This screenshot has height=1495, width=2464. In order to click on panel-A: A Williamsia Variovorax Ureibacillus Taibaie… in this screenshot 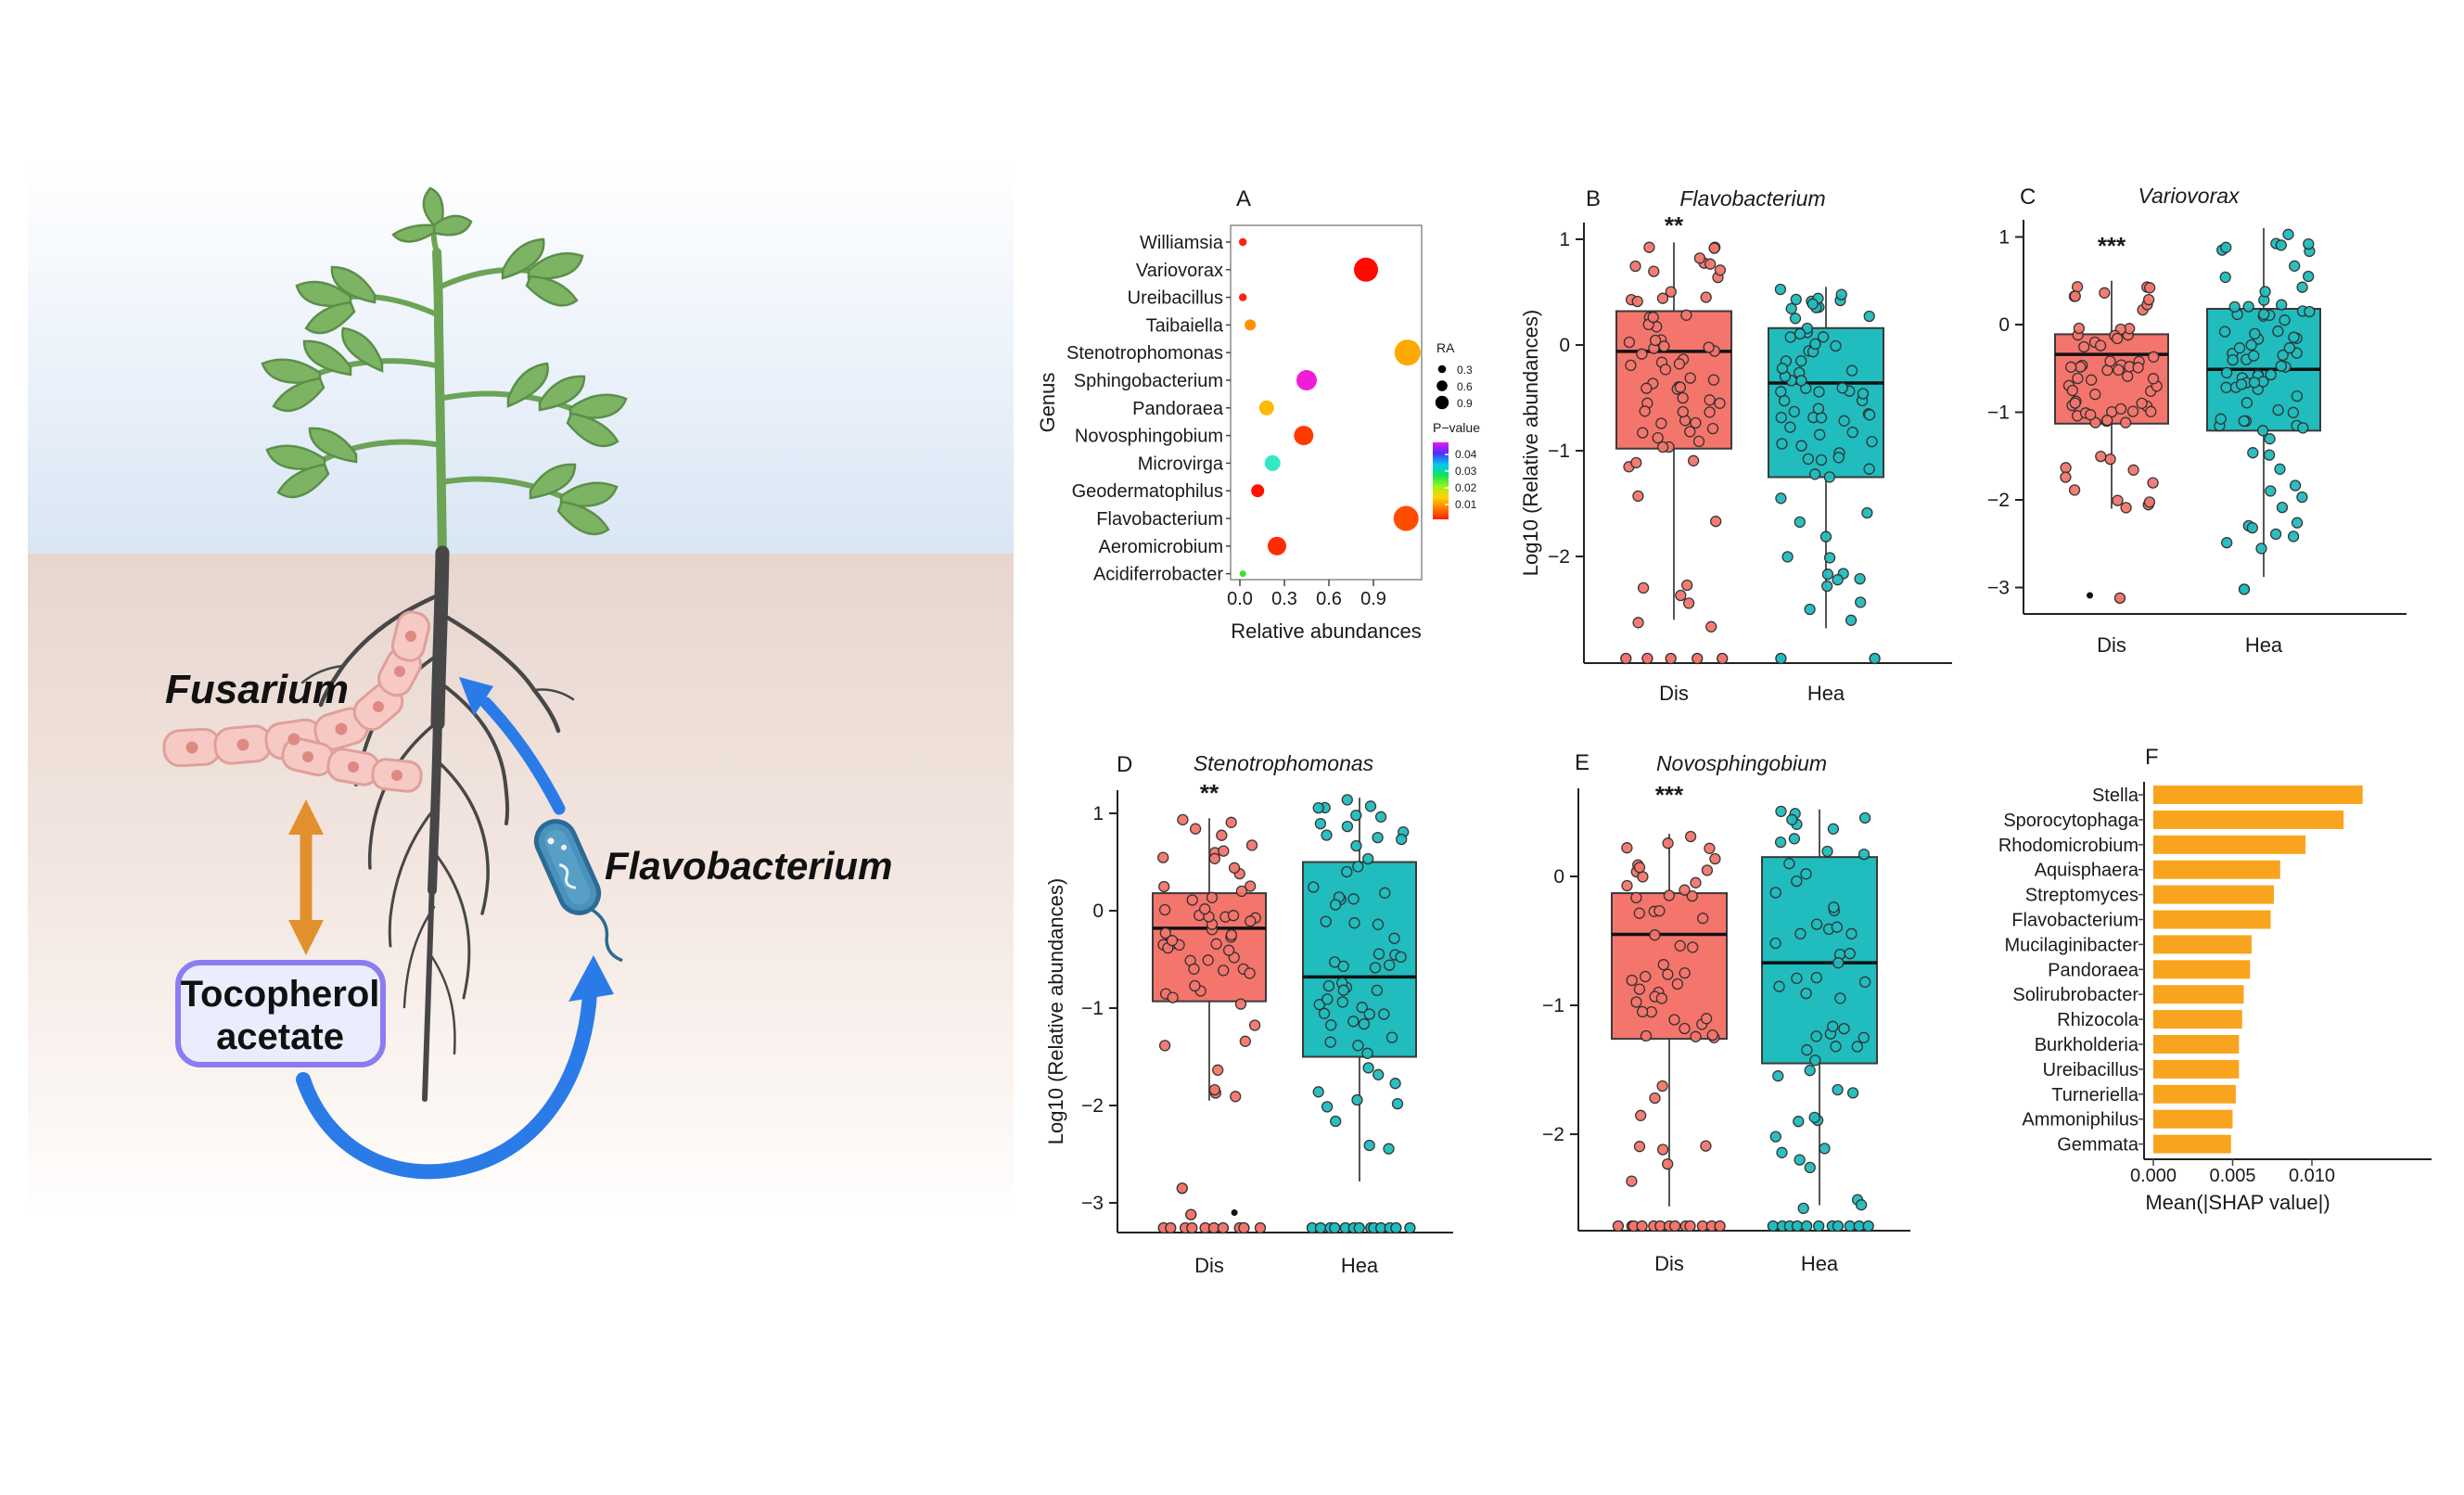, I will do `click(1258, 414)`.